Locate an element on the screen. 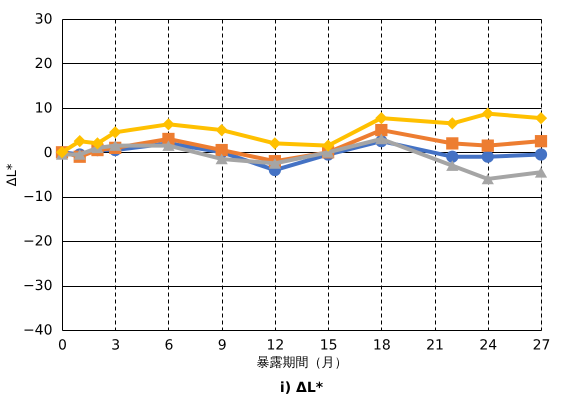 The width and height of the screenshot is (565, 400). x-tick-label: 21 is located at coordinates (435, 346).